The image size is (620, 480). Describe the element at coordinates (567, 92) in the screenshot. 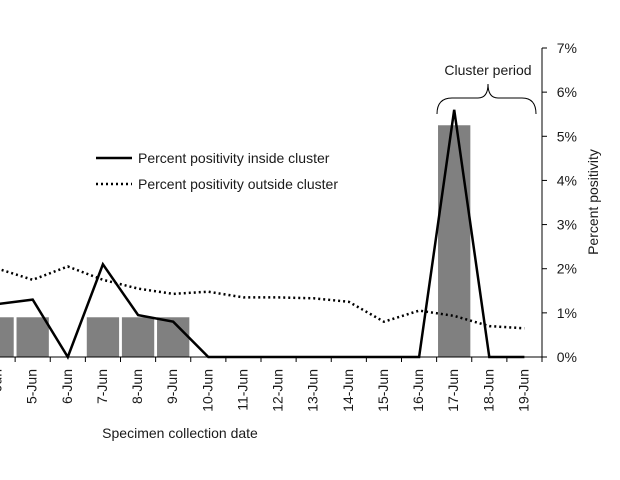

I see `y-tick-label-6: 6%` at that location.